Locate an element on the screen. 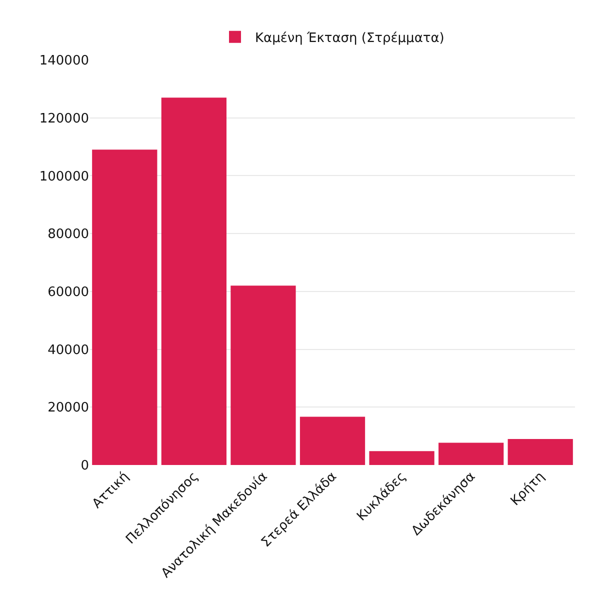  y-tick-label: 0 is located at coordinates (84, 466).